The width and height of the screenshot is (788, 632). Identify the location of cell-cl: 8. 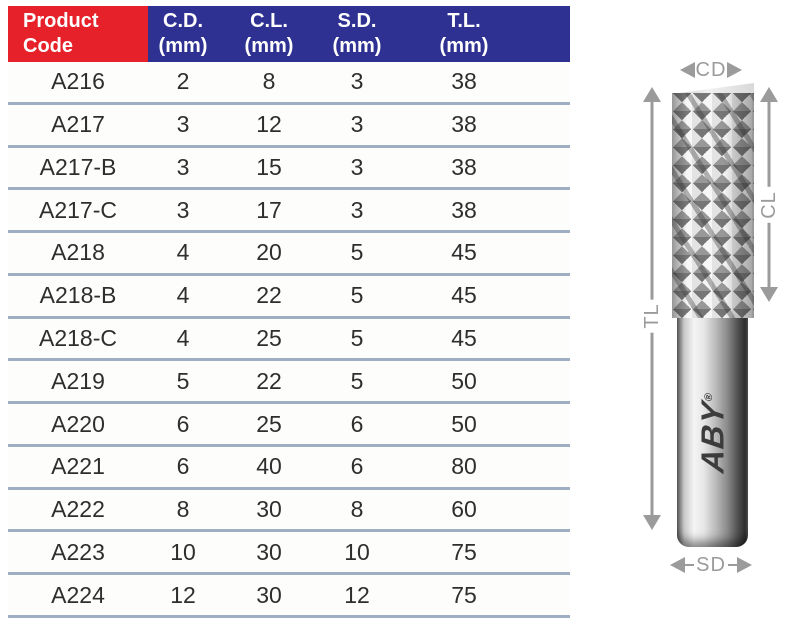
(269, 81).